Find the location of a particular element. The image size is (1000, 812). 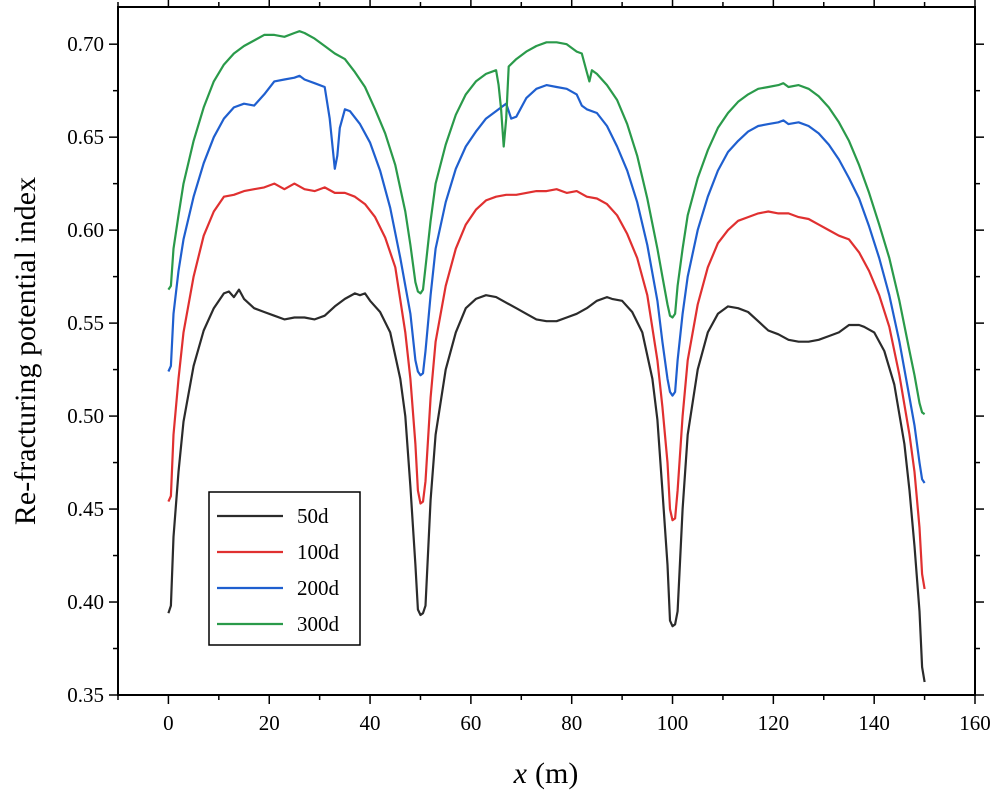

x-tick-label: 80 is located at coordinates (571, 723).